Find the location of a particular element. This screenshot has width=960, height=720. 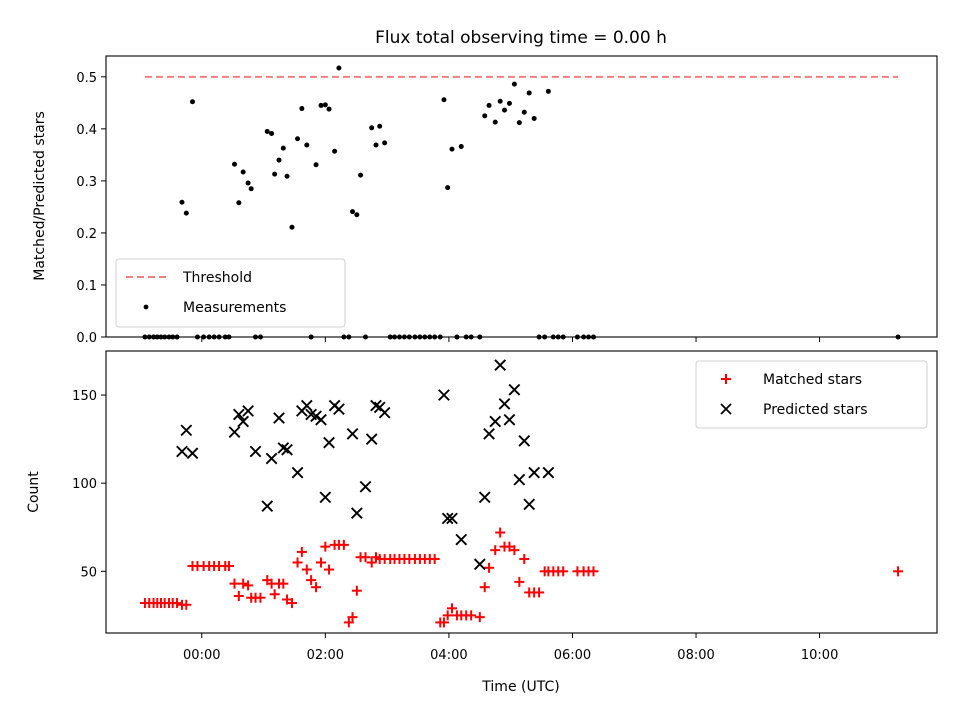

top-y-axis-label: Matched/Predicted stars is located at coordinates (40, 196).